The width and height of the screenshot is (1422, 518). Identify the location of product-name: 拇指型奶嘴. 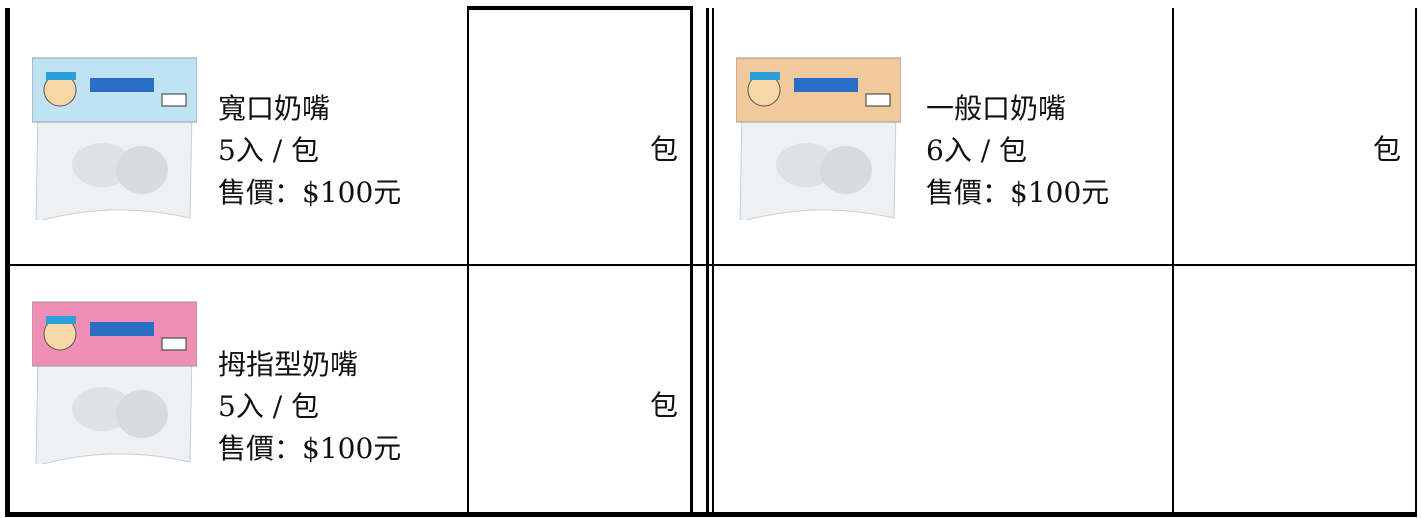
(288, 364).